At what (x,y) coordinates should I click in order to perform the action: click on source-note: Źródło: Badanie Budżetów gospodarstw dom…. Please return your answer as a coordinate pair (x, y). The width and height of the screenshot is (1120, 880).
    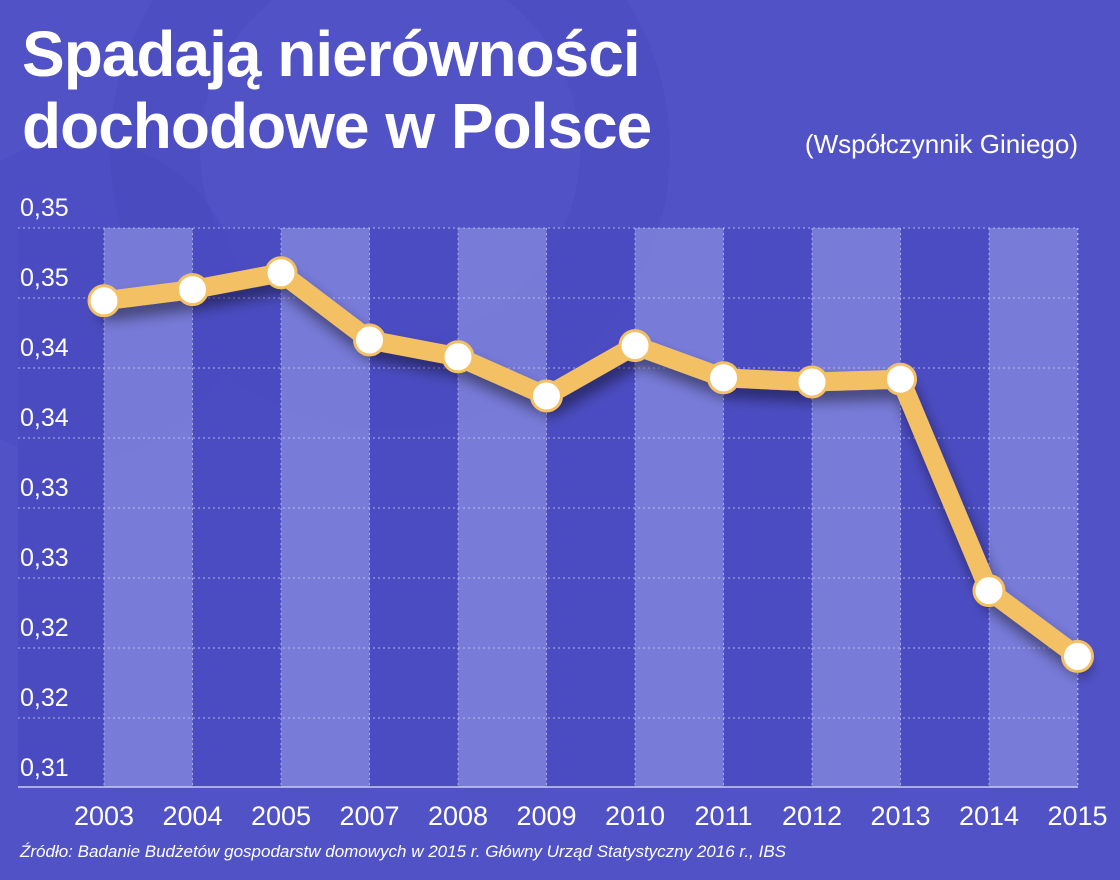
    Looking at the image, I should click on (403, 851).